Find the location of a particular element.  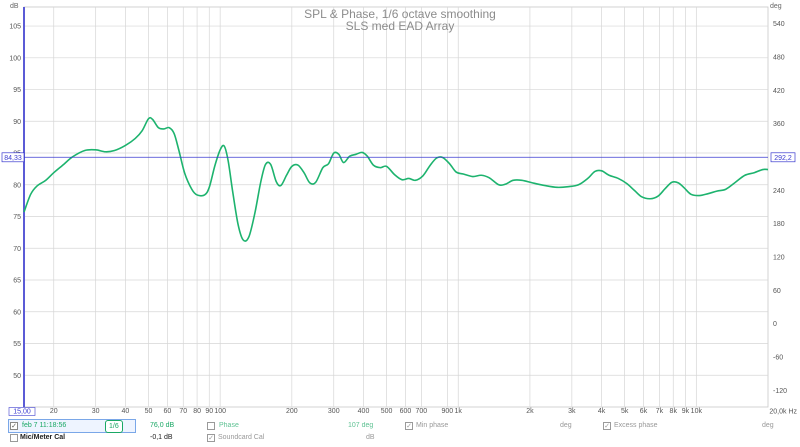

x-tick-label: 9k is located at coordinates (686, 411).